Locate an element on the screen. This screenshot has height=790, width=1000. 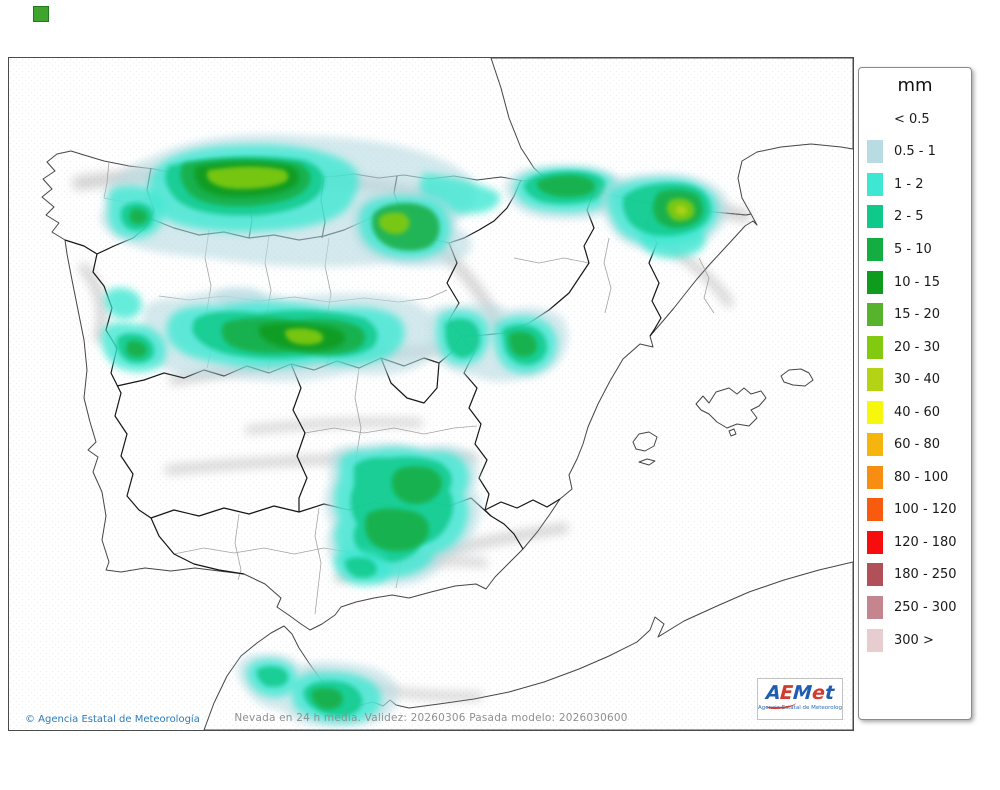
legend-label: 10 - 15 is located at coordinates (917, 282).